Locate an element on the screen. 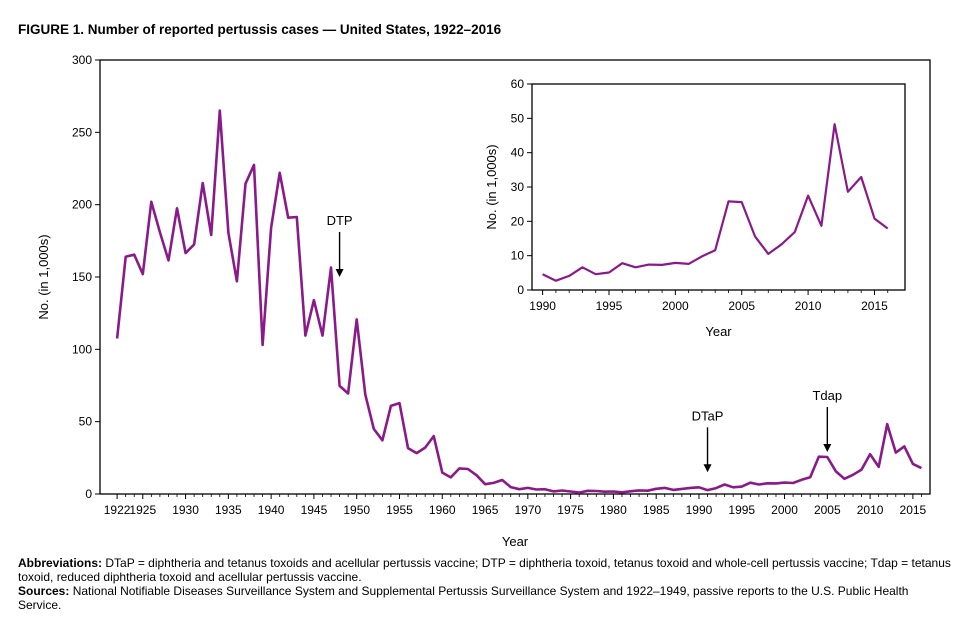 This screenshot has width=969, height=638. main-x-tick-label: 2005 is located at coordinates (827, 510).